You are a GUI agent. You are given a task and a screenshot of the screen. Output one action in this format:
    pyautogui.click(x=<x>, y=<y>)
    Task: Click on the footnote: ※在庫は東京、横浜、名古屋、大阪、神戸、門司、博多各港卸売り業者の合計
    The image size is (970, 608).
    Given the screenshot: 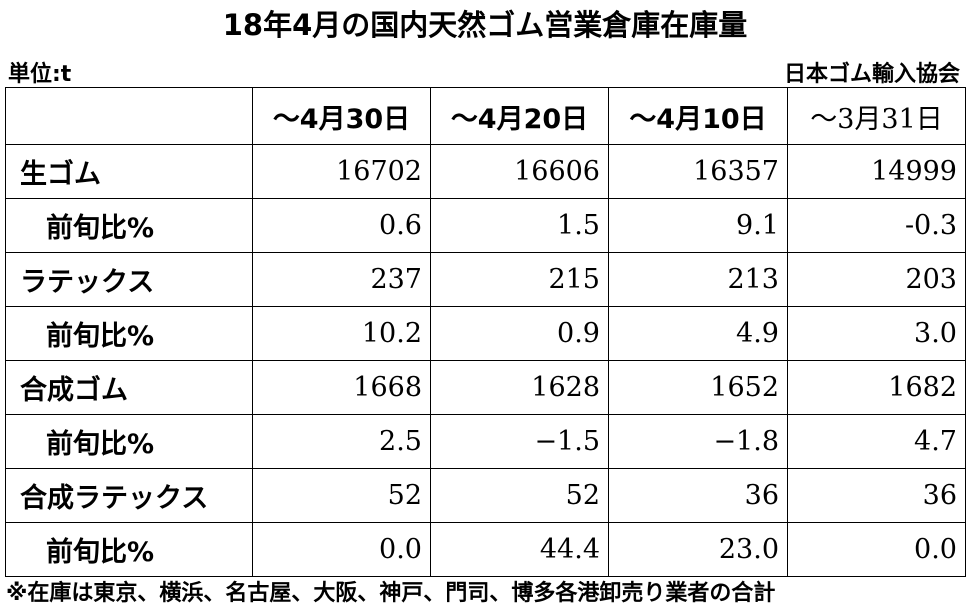 What is the action you would take?
    pyautogui.click(x=391, y=593)
    